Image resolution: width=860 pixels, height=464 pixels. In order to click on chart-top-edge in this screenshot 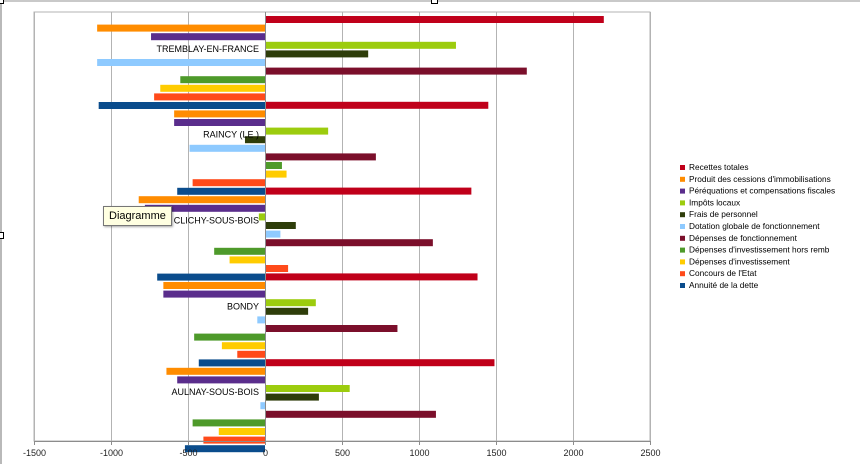, I will do `click(430, 1)`.